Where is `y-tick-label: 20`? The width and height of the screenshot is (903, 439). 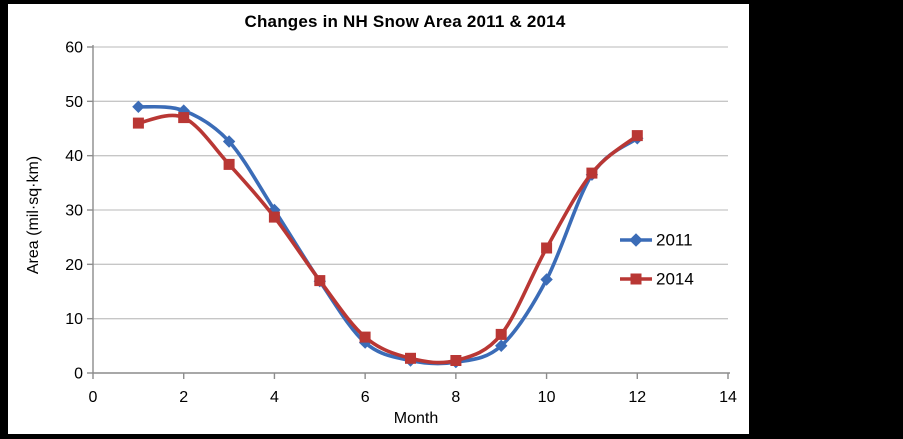 y-tick-label: 20 is located at coordinates (74, 265).